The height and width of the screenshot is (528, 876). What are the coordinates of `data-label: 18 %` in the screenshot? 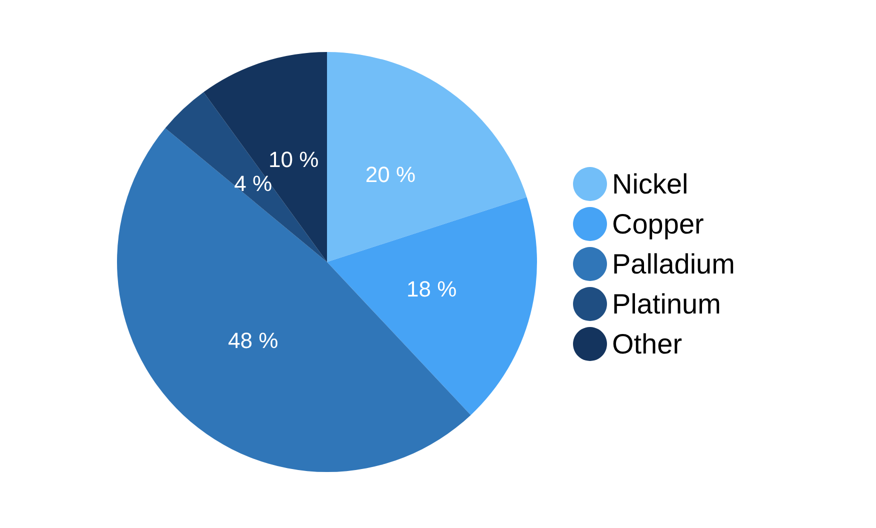 It's located at (431, 289).